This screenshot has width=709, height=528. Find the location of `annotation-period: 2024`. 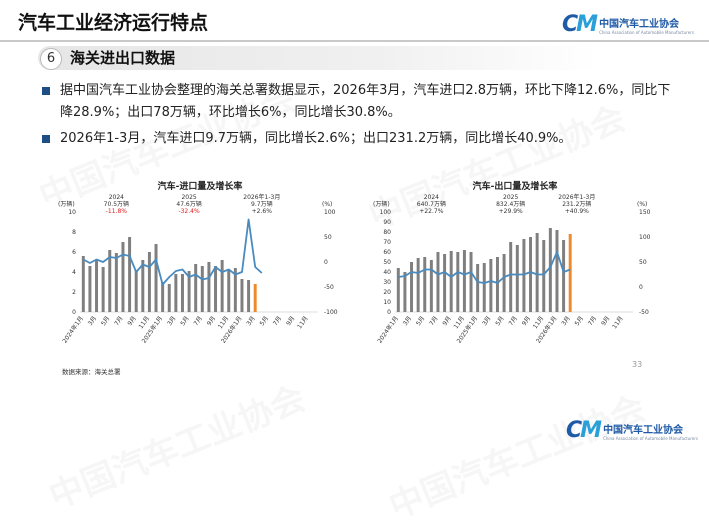

annotation-period: 2024 is located at coordinates (116, 197).